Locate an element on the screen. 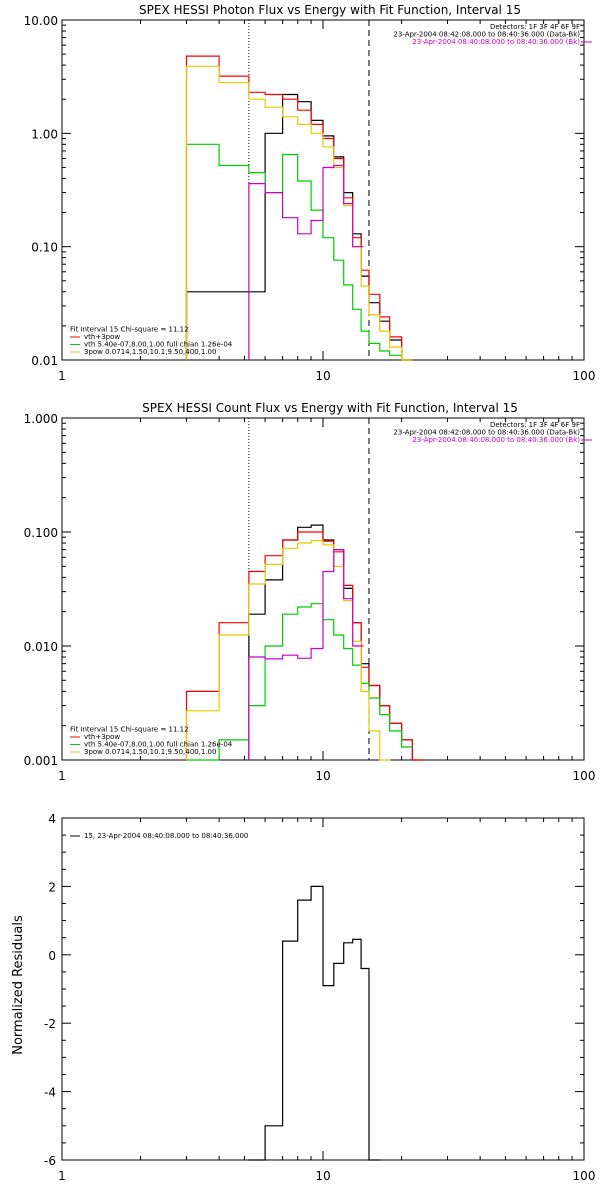 The width and height of the screenshot is (600, 1200). y-tick-label: -2 is located at coordinates (50, 1024).